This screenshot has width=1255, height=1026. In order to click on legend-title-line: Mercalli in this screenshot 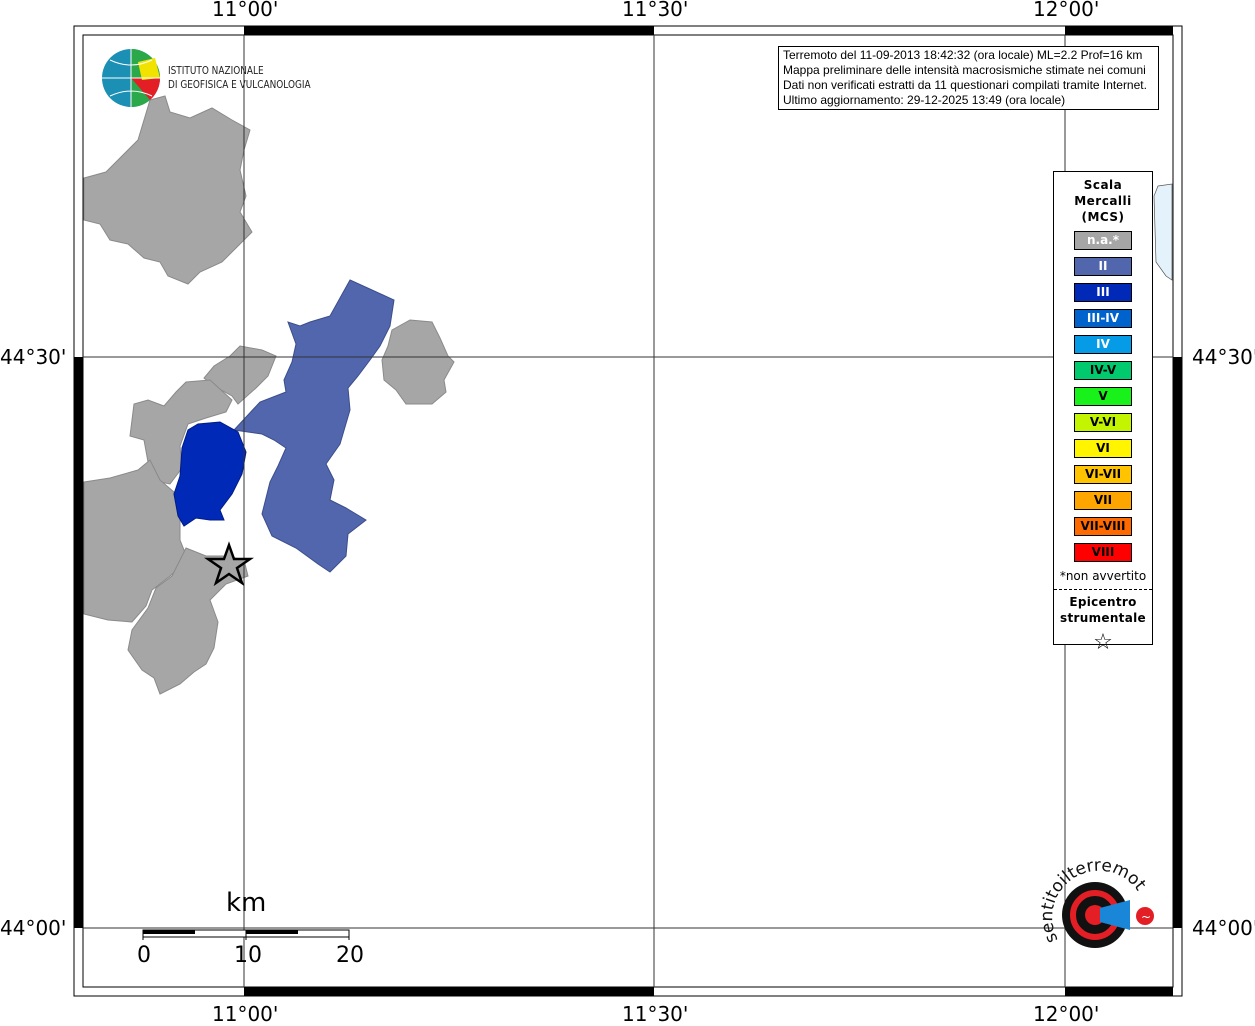, I will do `click(1103, 201)`.